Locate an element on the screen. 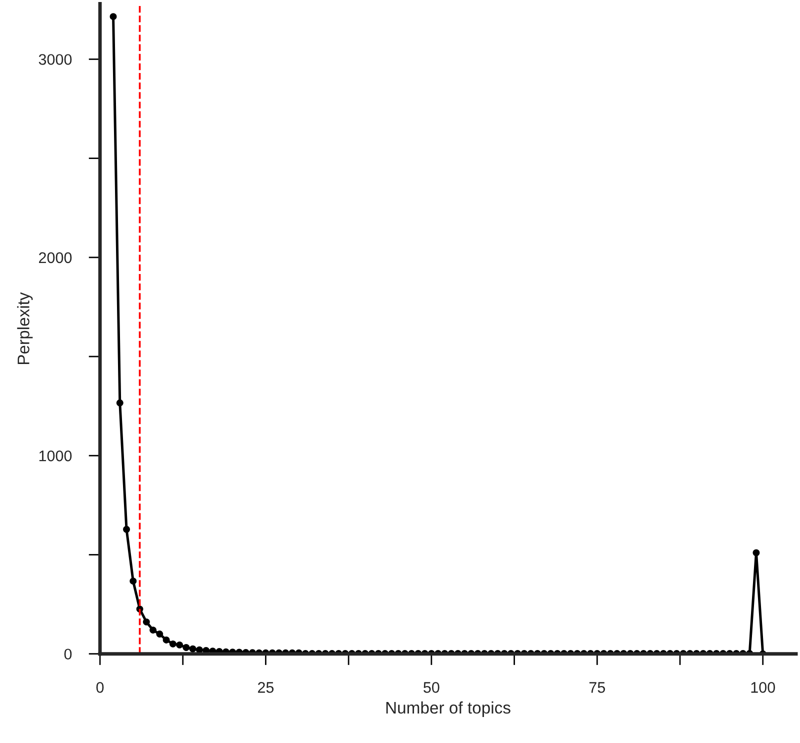 The width and height of the screenshot is (800, 743). y-tick-label: 2000 is located at coordinates (55, 258).